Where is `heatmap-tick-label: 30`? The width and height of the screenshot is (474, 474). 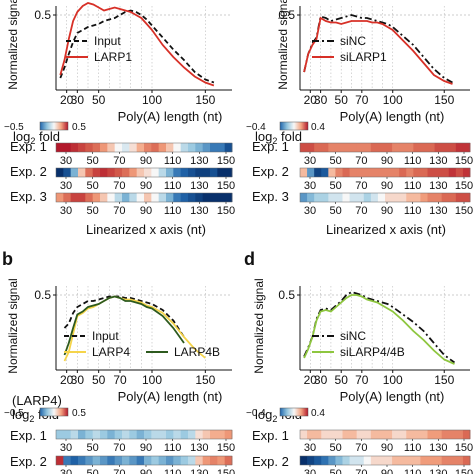
heatmap-tick-label: 30 is located at coordinates (66, 471).